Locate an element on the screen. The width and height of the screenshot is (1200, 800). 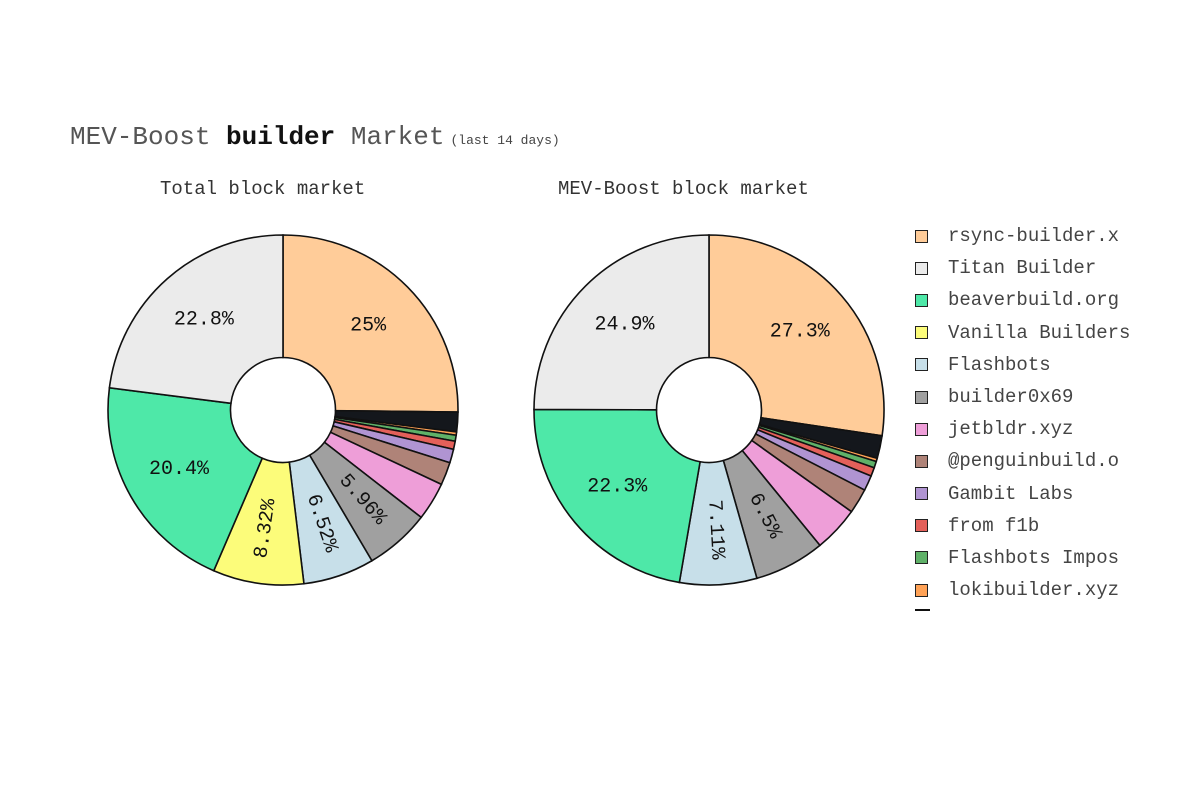
pie-data-label: 24.9% is located at coordinates (624, 325).